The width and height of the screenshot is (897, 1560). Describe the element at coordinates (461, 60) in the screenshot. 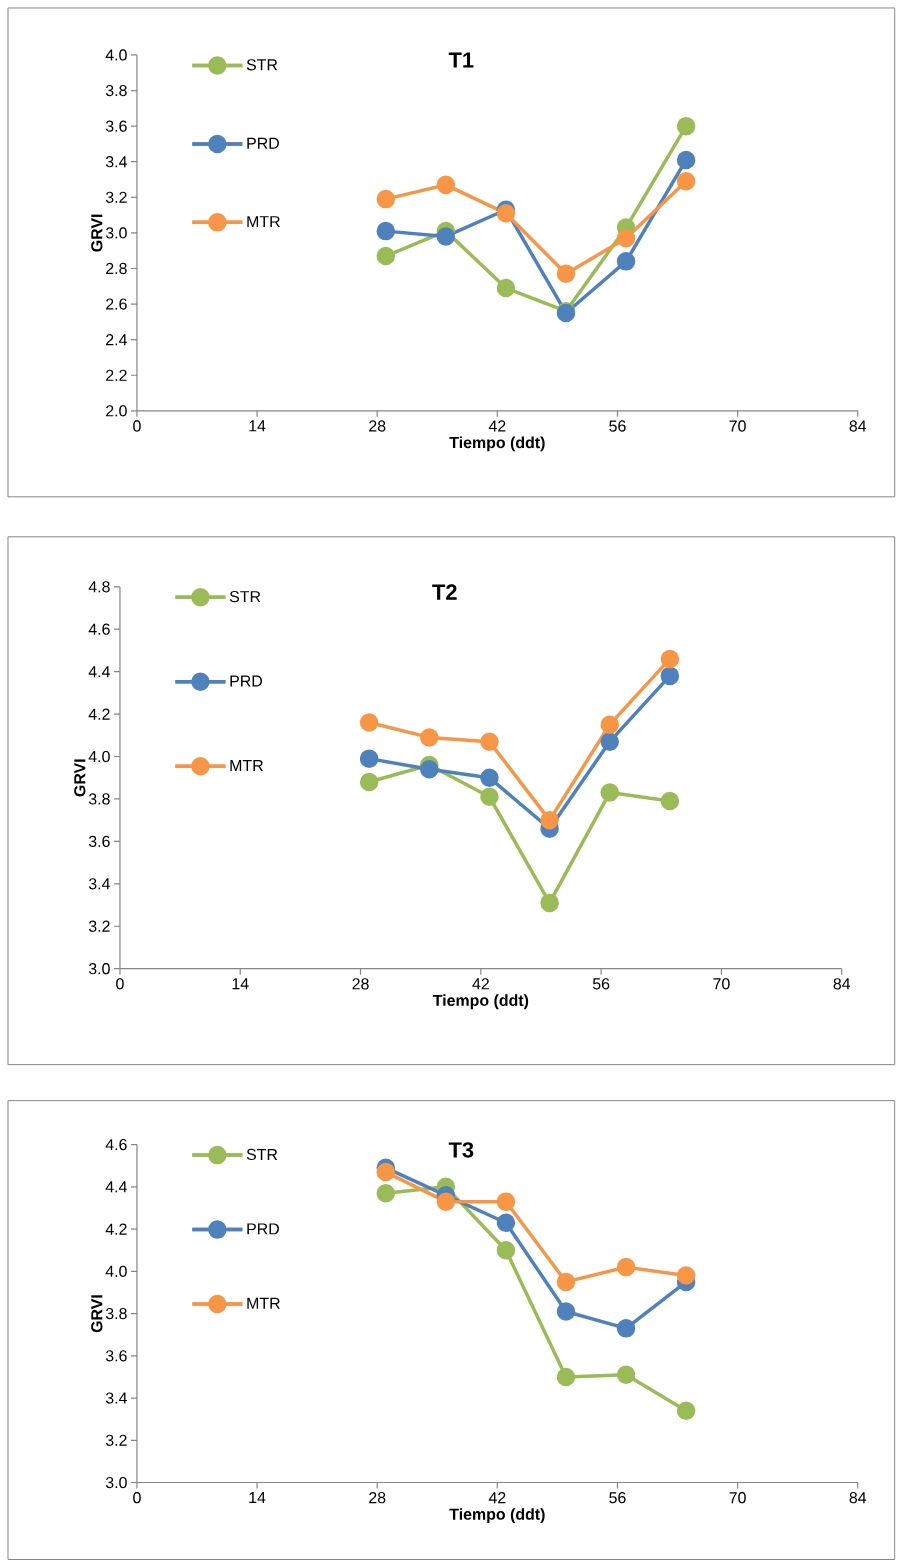

I see `chart-title: T1` at that location.